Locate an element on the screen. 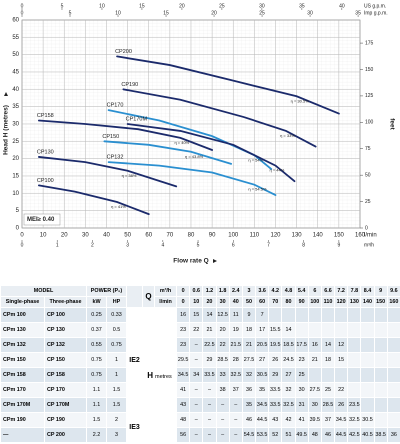 This screenshot has width=400, height=444. badge-box is located at coordinates (42, 219).